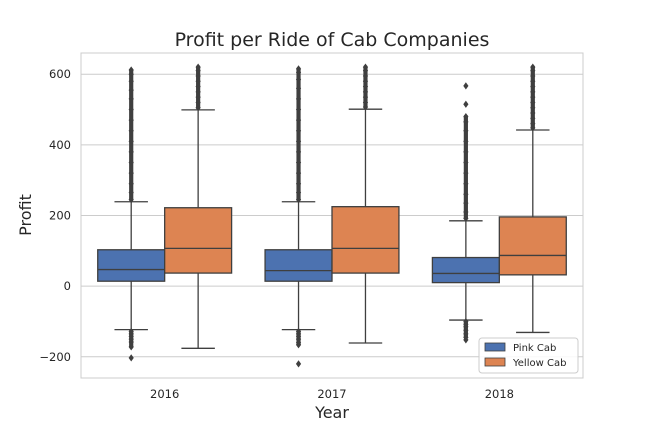 Image resolution: width=648 pixels, height=432 pixels. Describe the element at coordinates (60, 216) in the screenshot. I see `y-tick-label: 200` at that location.